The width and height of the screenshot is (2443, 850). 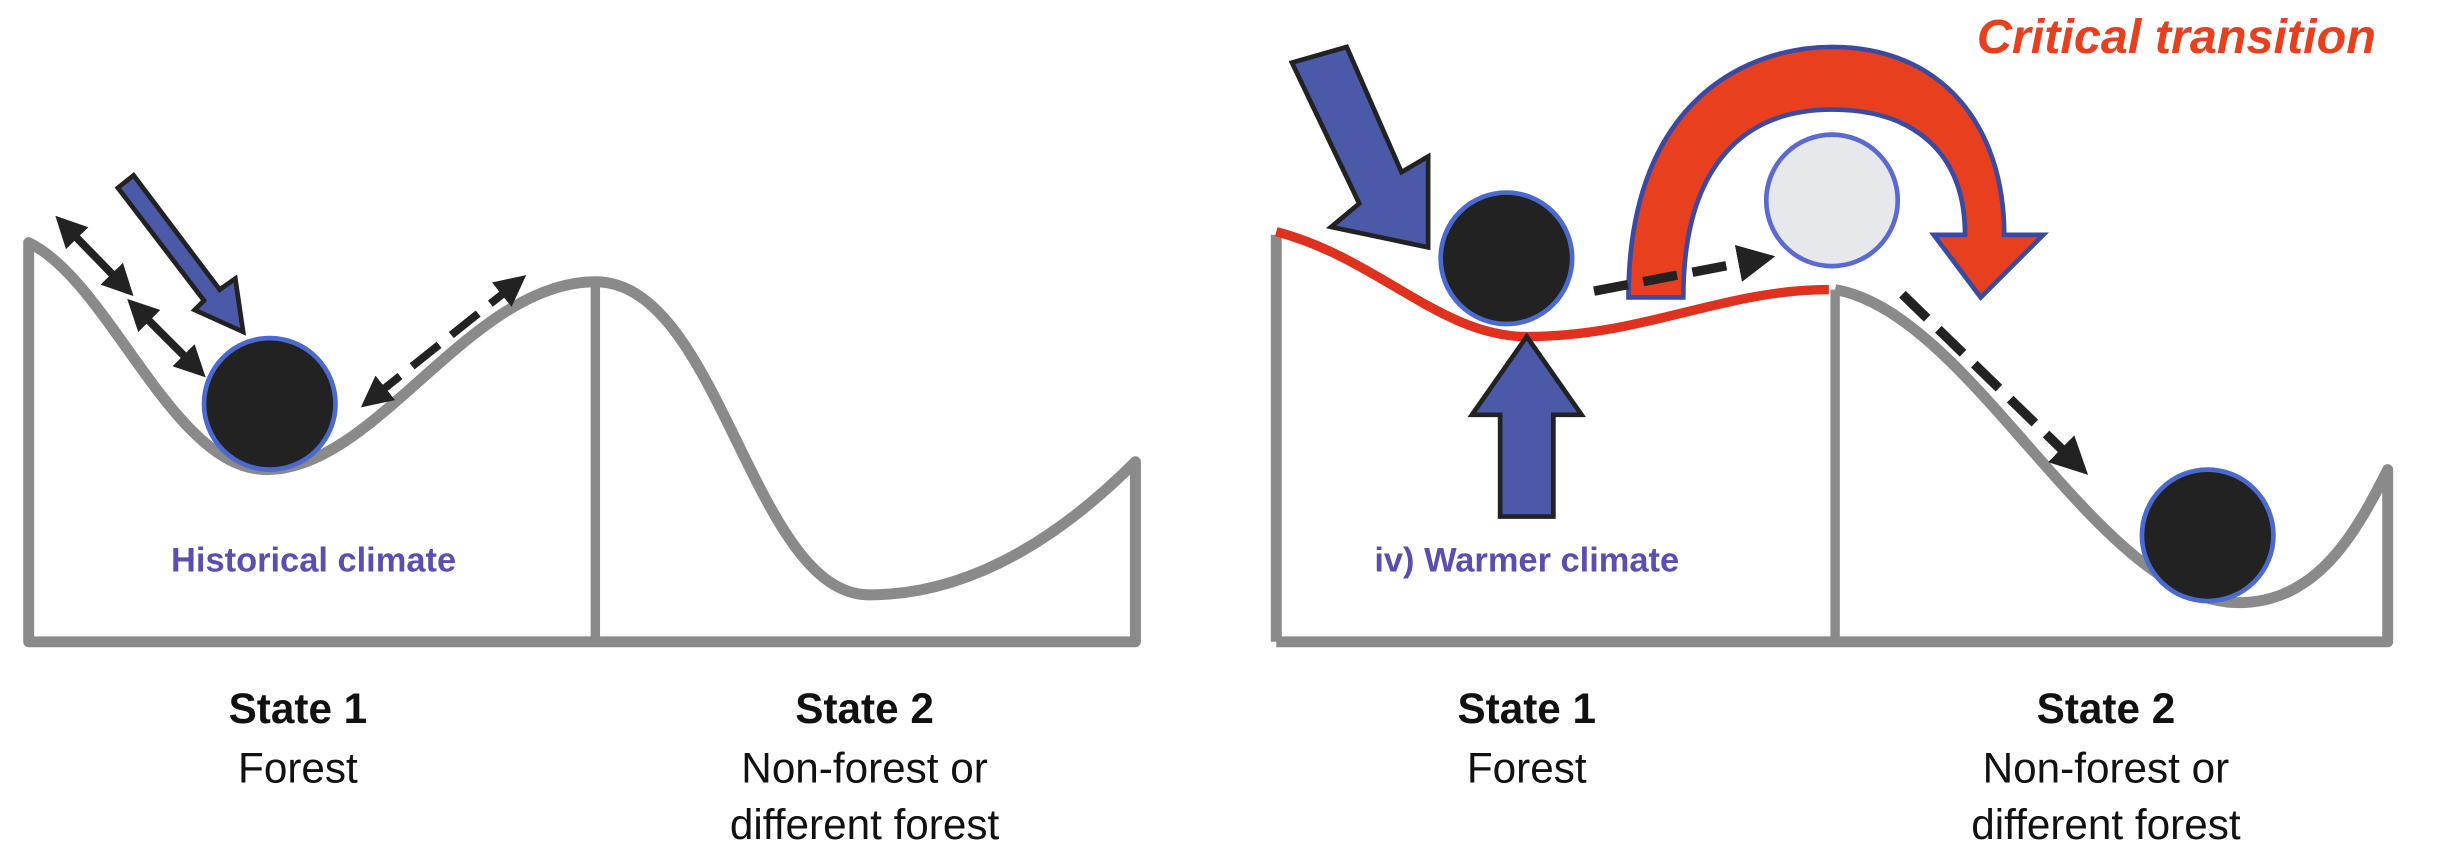 What do you see at coordinates (2176, 37) in the screenshot?
I see `title: Critical transition` at bounding box center [2176, 37].